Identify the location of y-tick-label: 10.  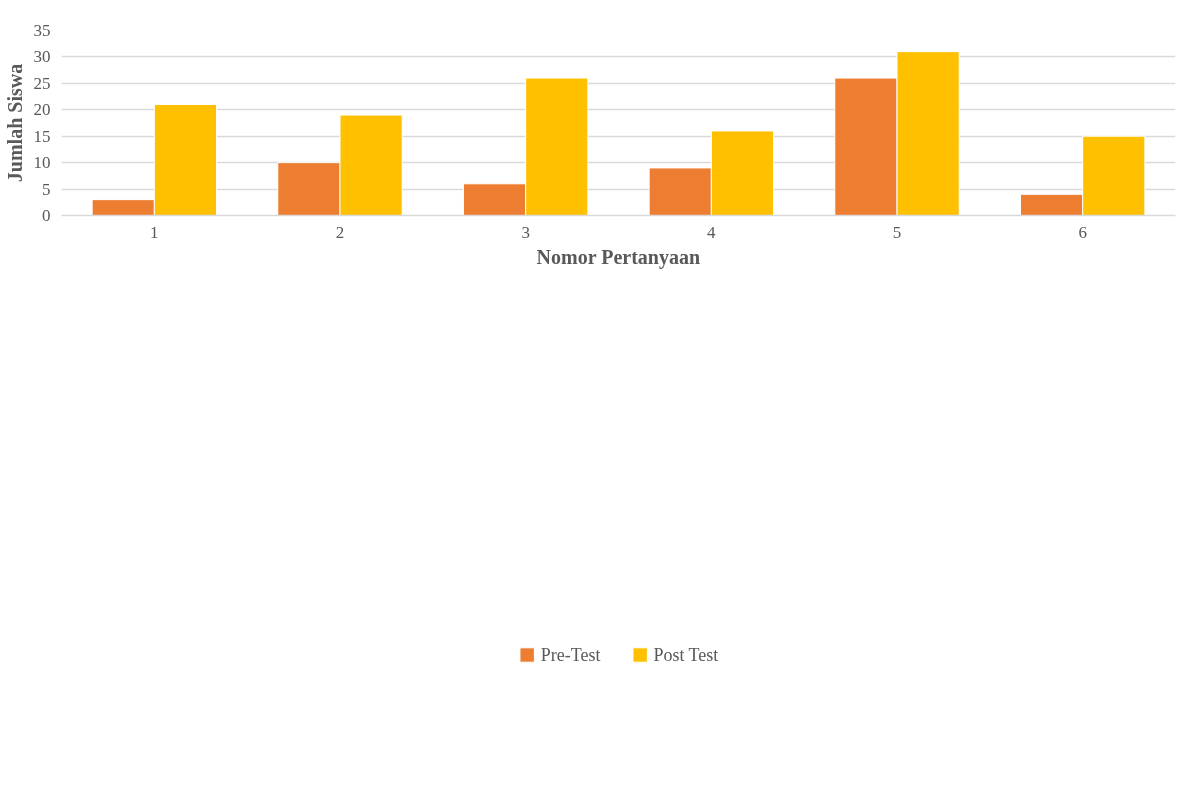
(42, 163).